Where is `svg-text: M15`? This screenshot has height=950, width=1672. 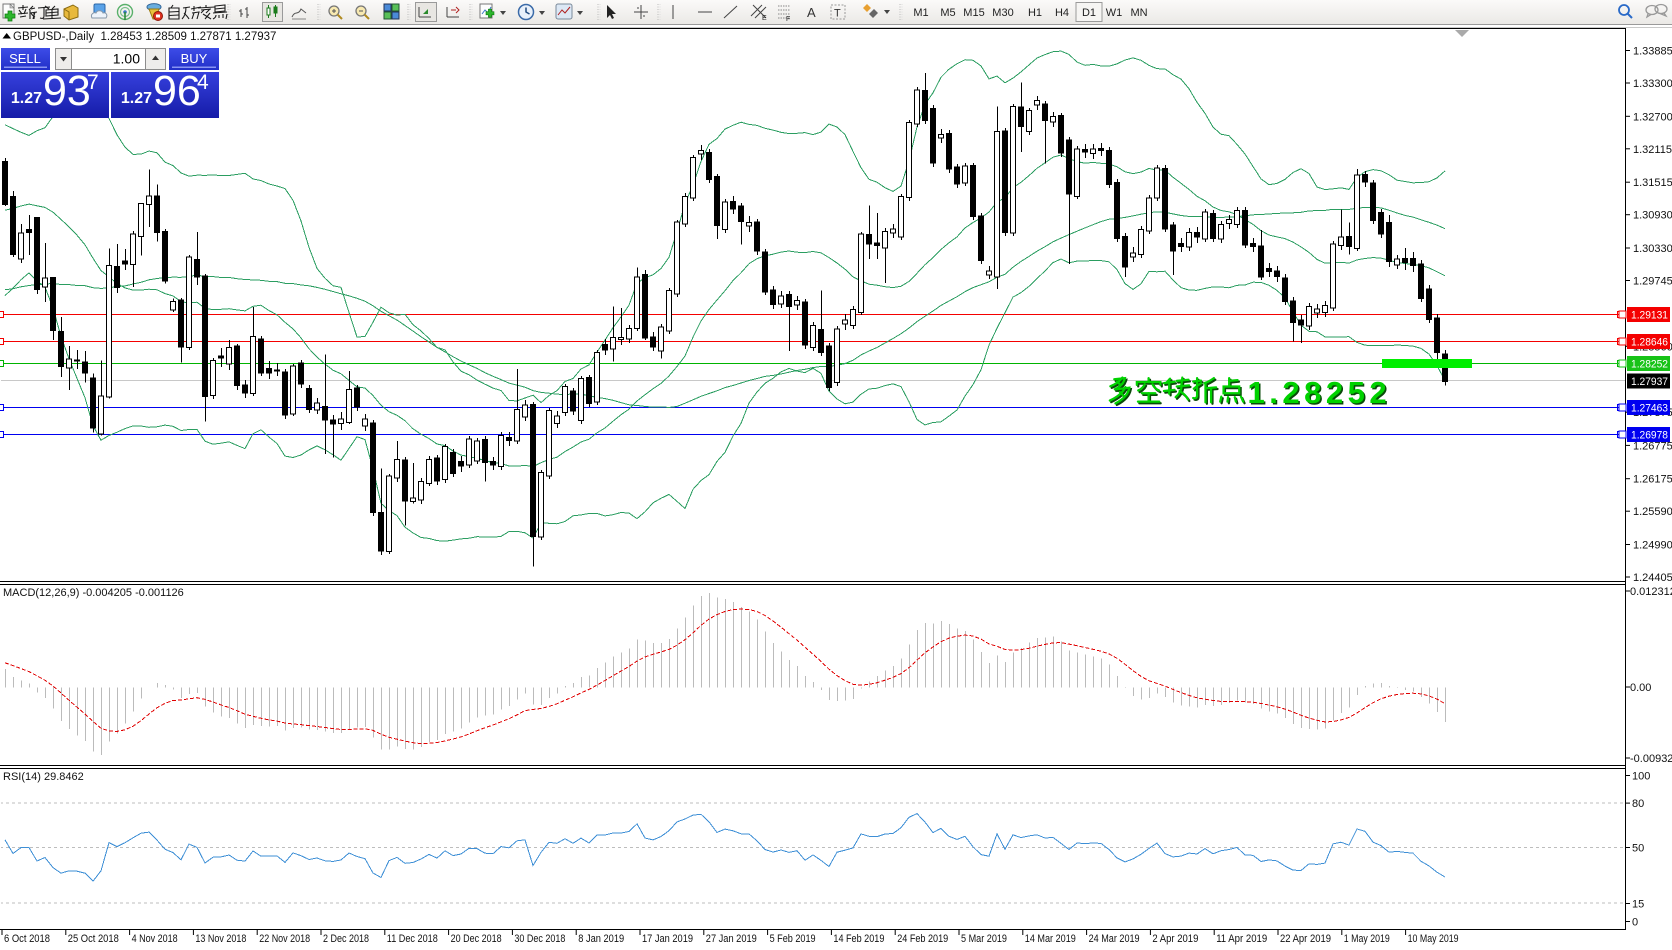
svg-text: M15 is located at coordinates (973, 13).